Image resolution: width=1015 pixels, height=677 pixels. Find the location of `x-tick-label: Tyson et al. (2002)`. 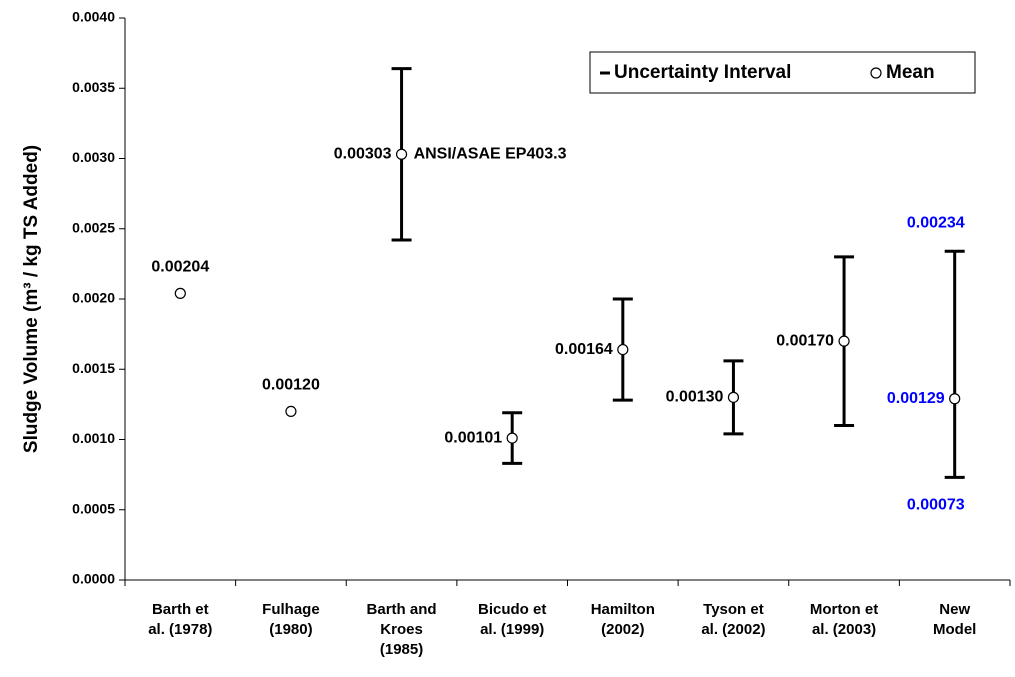

x-tick-label: Tyson et al. (2002) is located at coordinates (733, 619).